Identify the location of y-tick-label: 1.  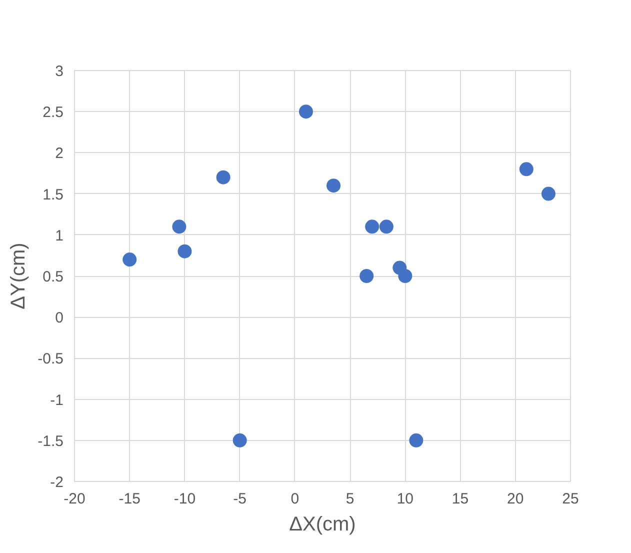
(59, 235).